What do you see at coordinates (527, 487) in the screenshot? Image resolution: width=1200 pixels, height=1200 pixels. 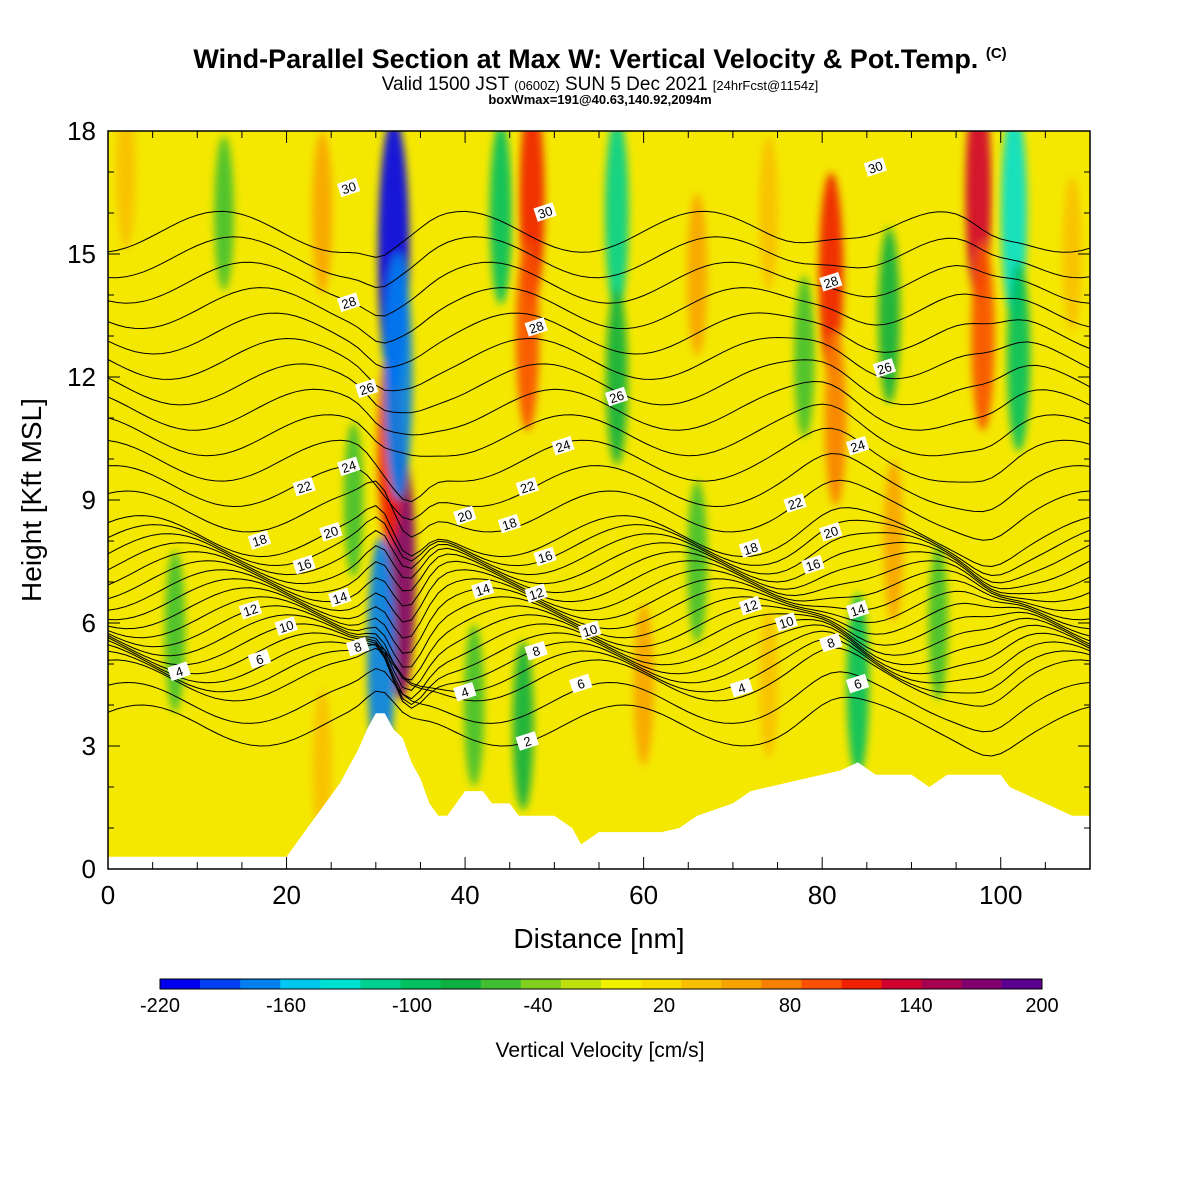 I see `contour-label-text: 22` at bounding box center [527, 487].